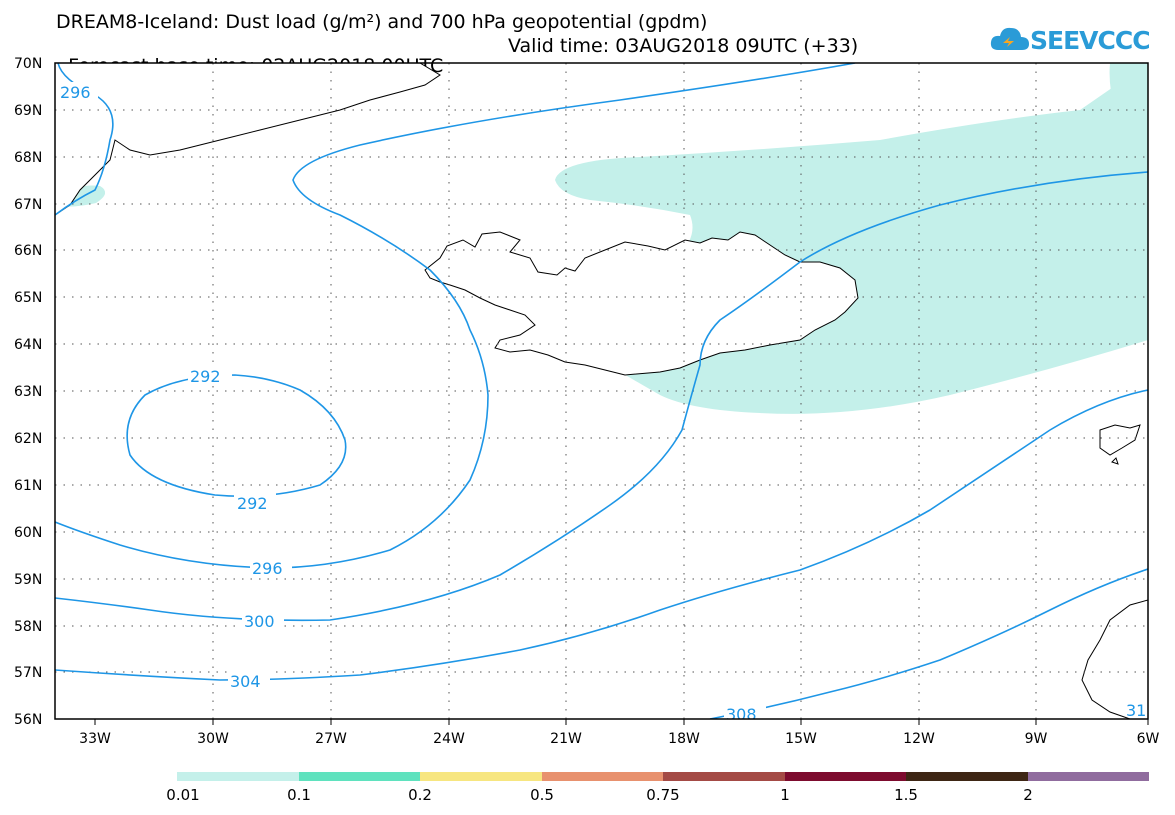  I want to click on lon-label: 24W, so click(449, 739).